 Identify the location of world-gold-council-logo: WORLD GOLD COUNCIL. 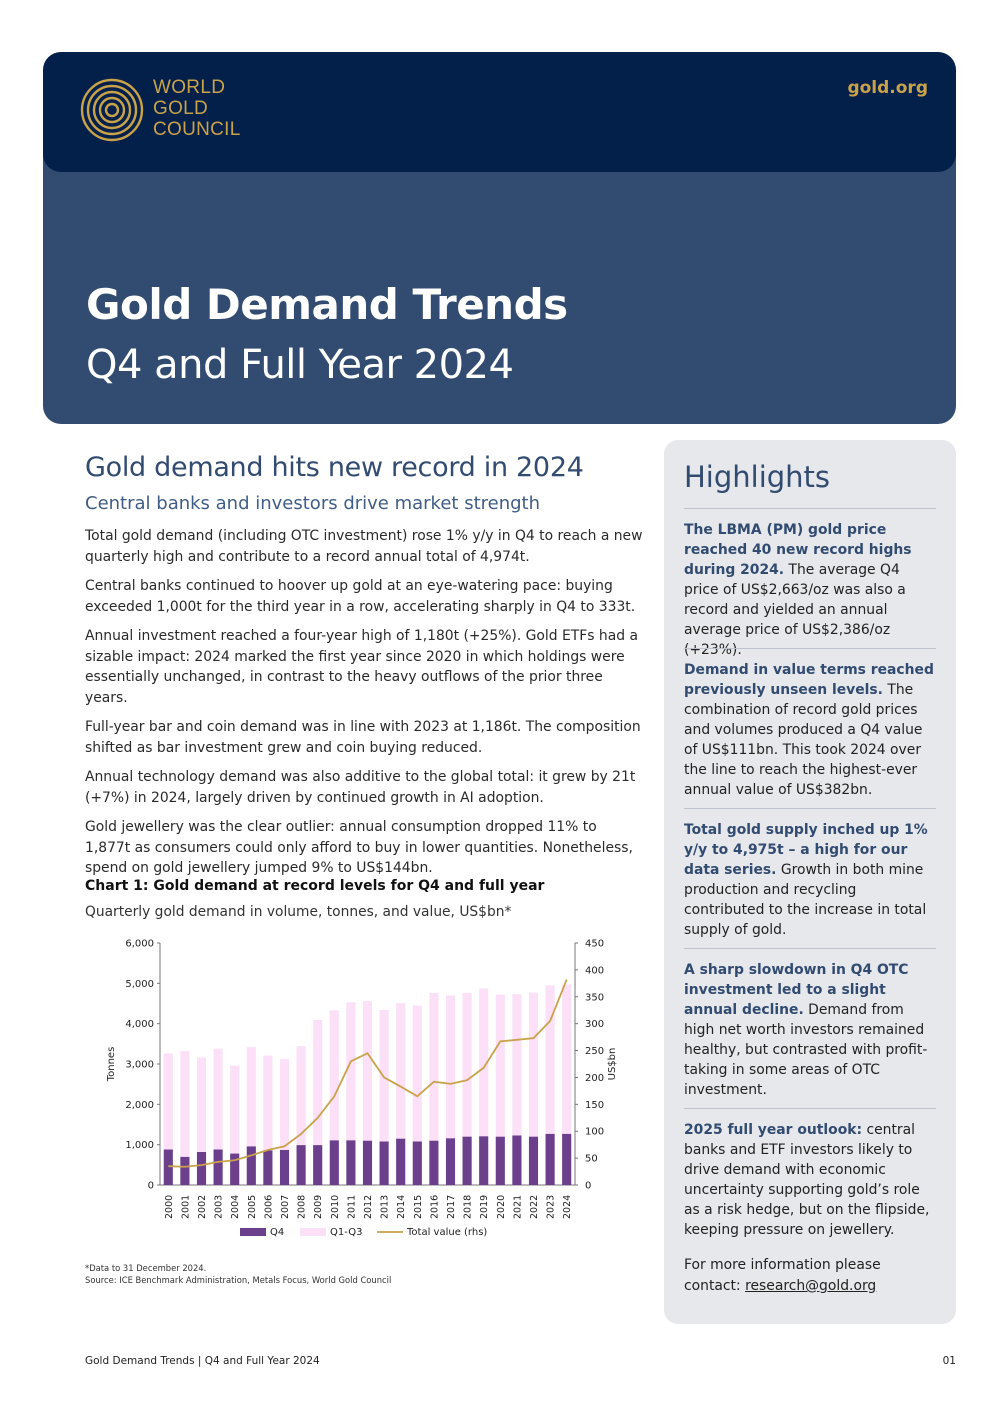
(174, 110).